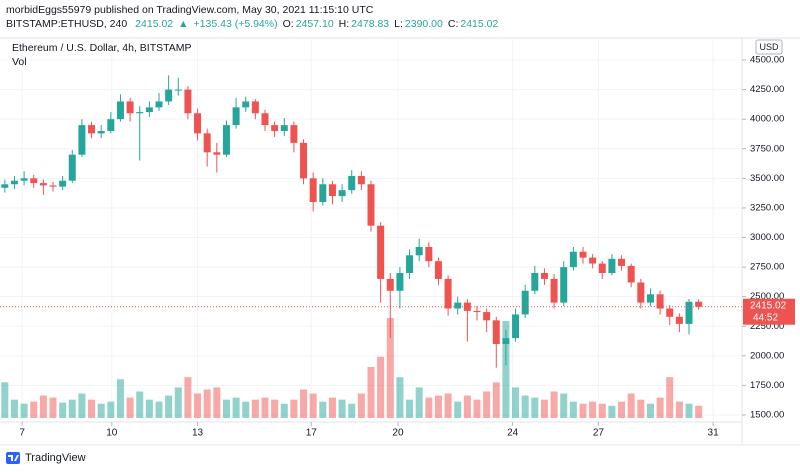 The width and height of the screenshot is (800, 472). Describe the element at coordinates (198, 433) in the screenshot. I see `x-tick-label: 13` at that location.